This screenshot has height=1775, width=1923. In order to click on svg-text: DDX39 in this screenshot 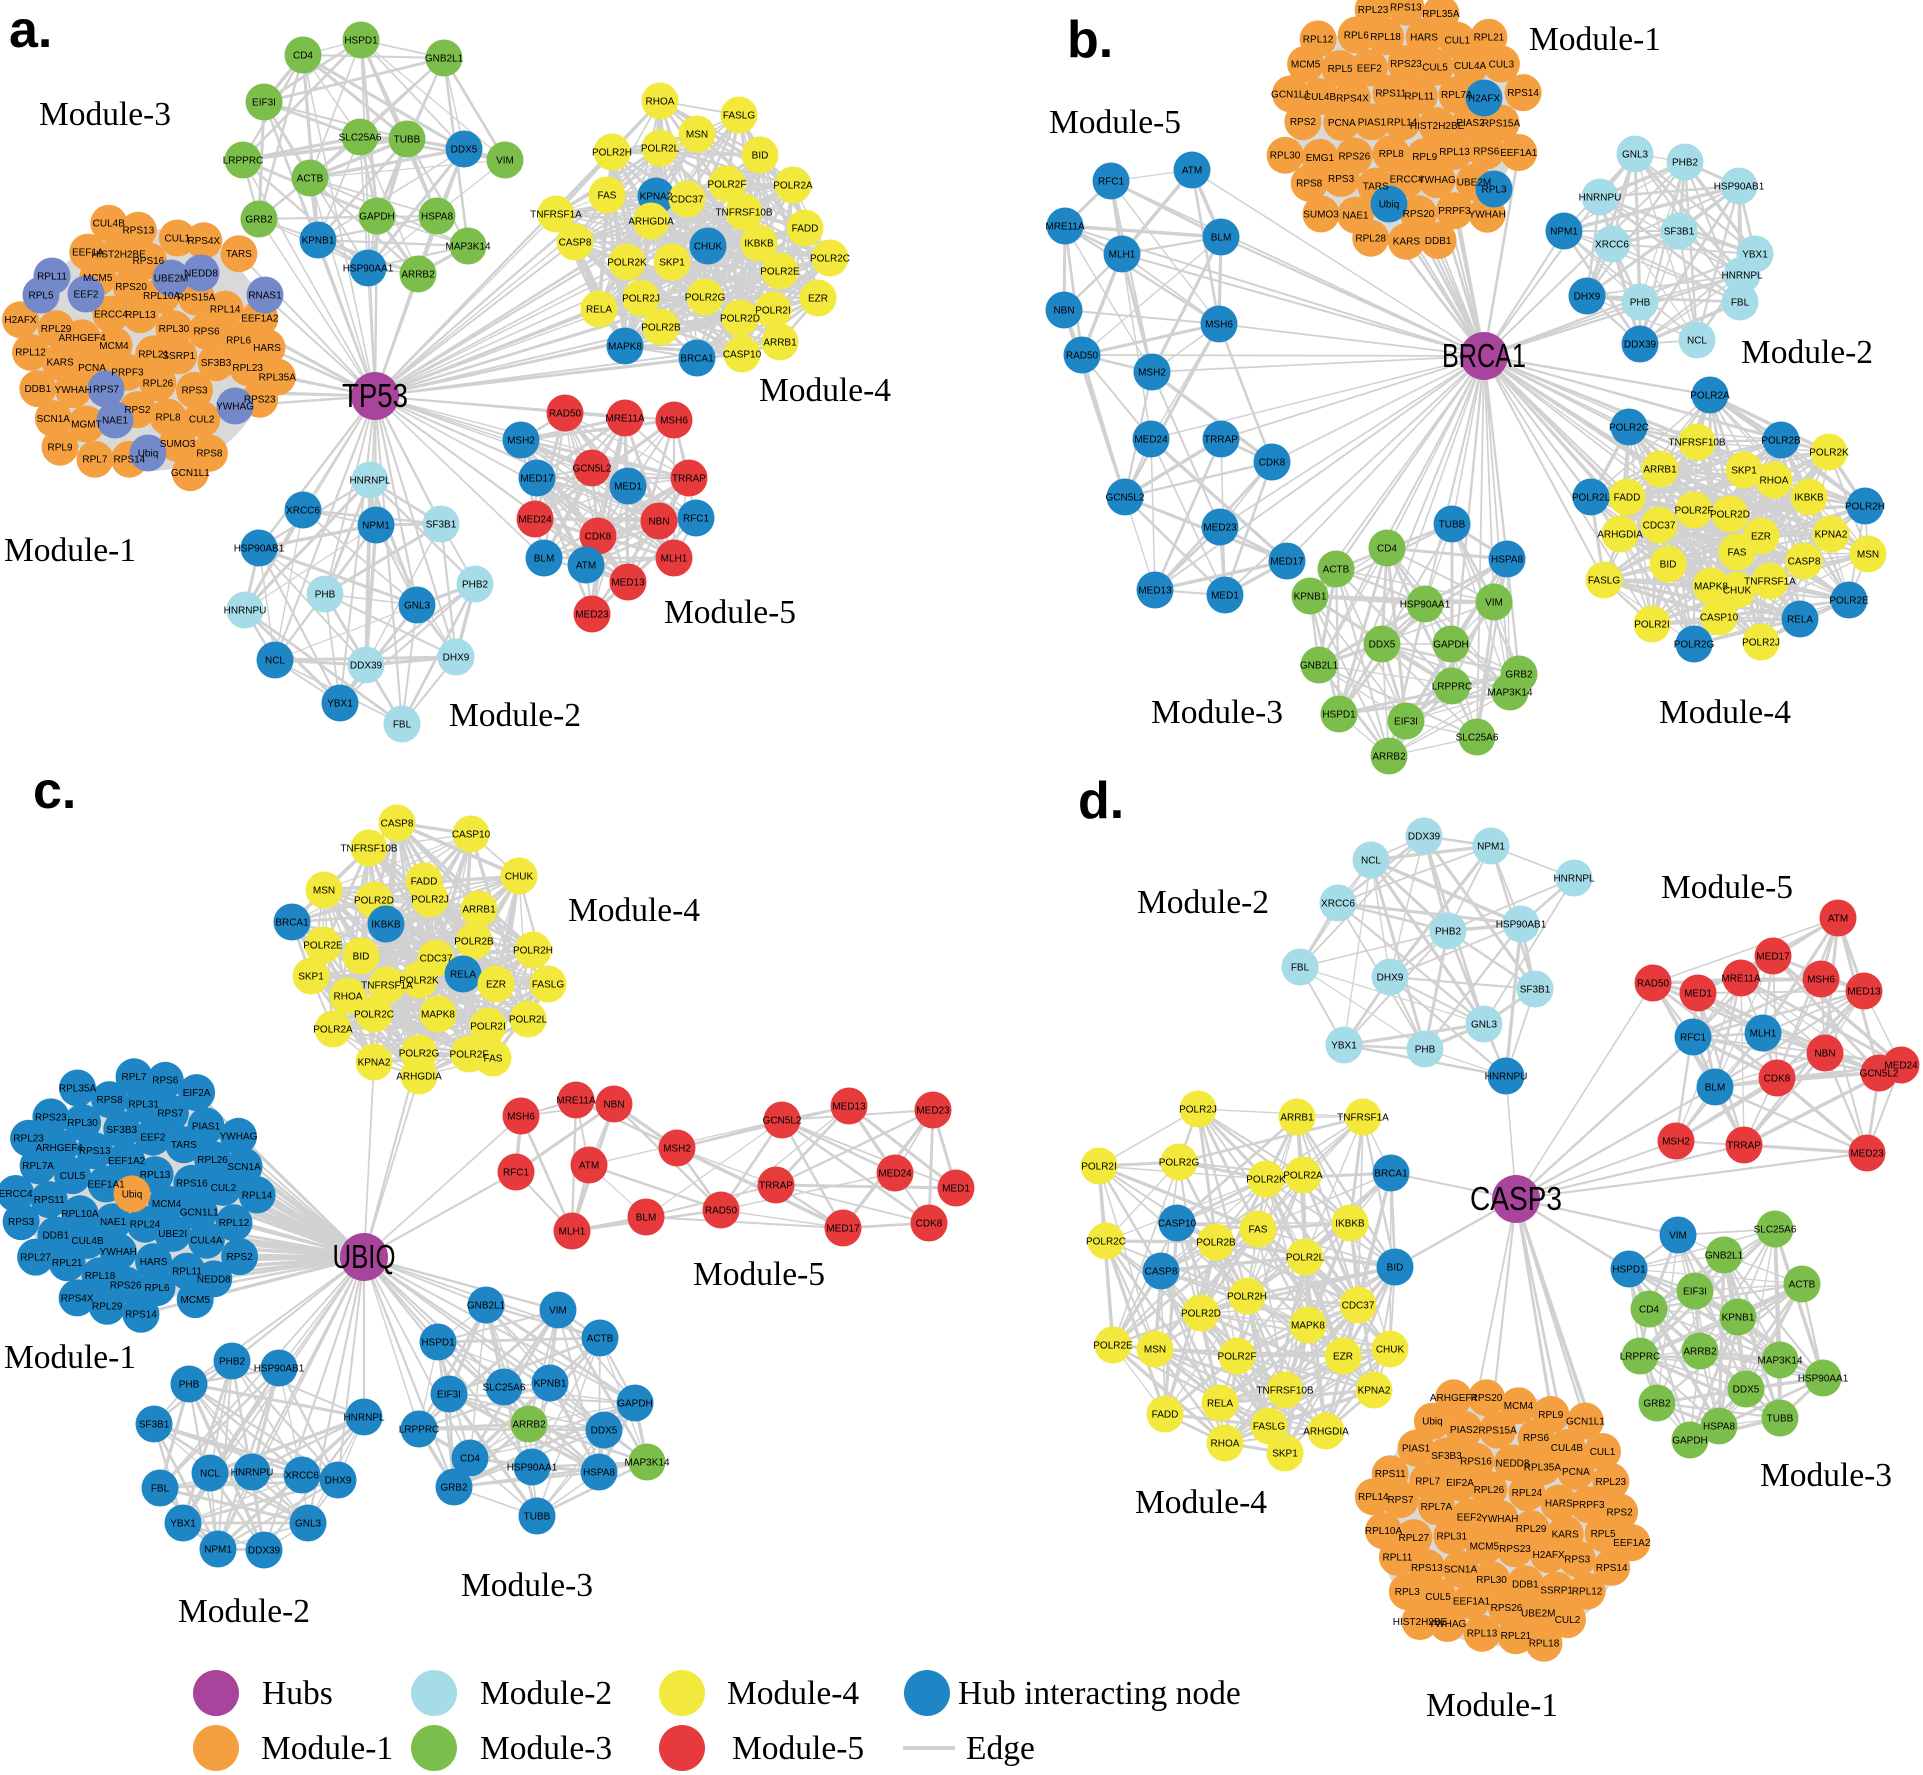, I will do `click(1424, 836)`.